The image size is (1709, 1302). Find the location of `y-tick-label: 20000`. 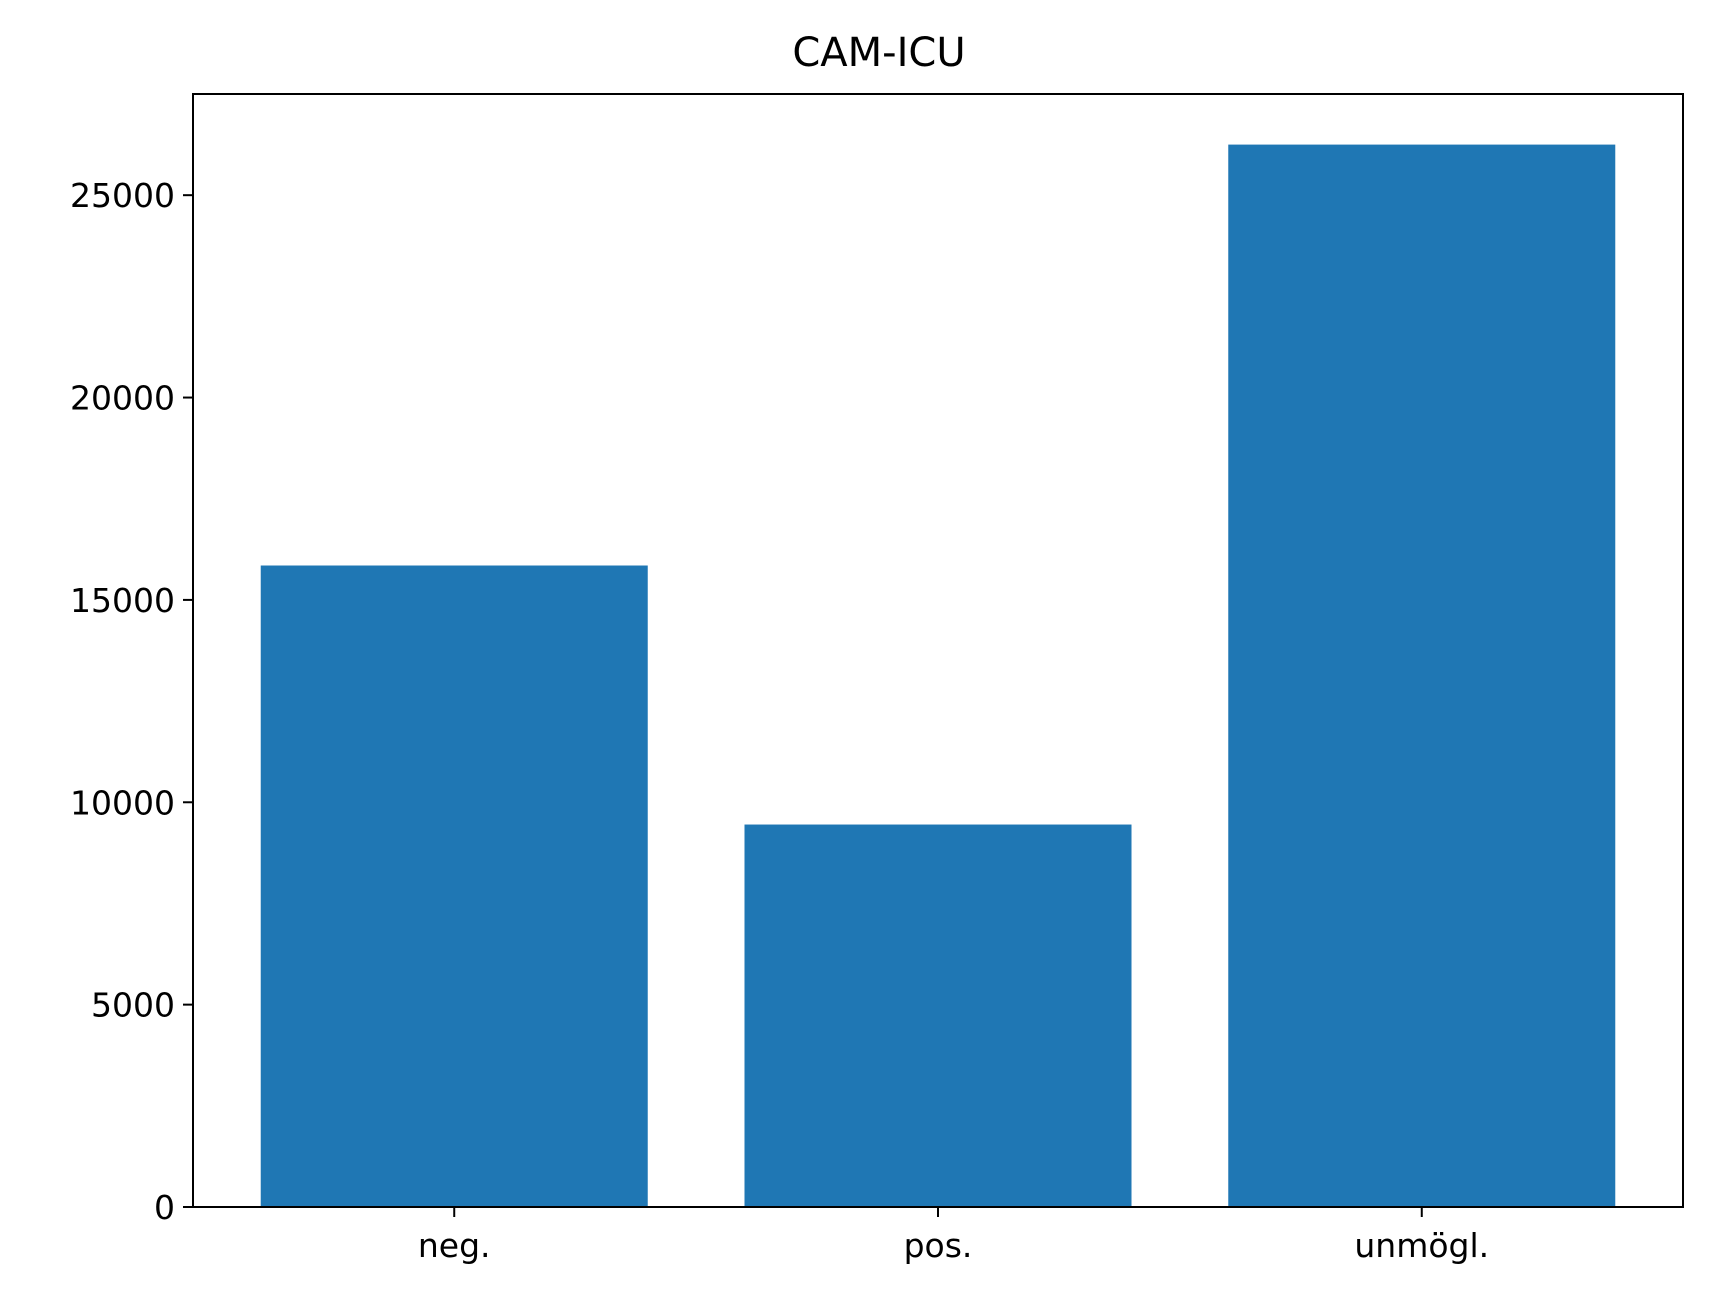

y-tick-label: 20000 is located at coordinates (122, 398).